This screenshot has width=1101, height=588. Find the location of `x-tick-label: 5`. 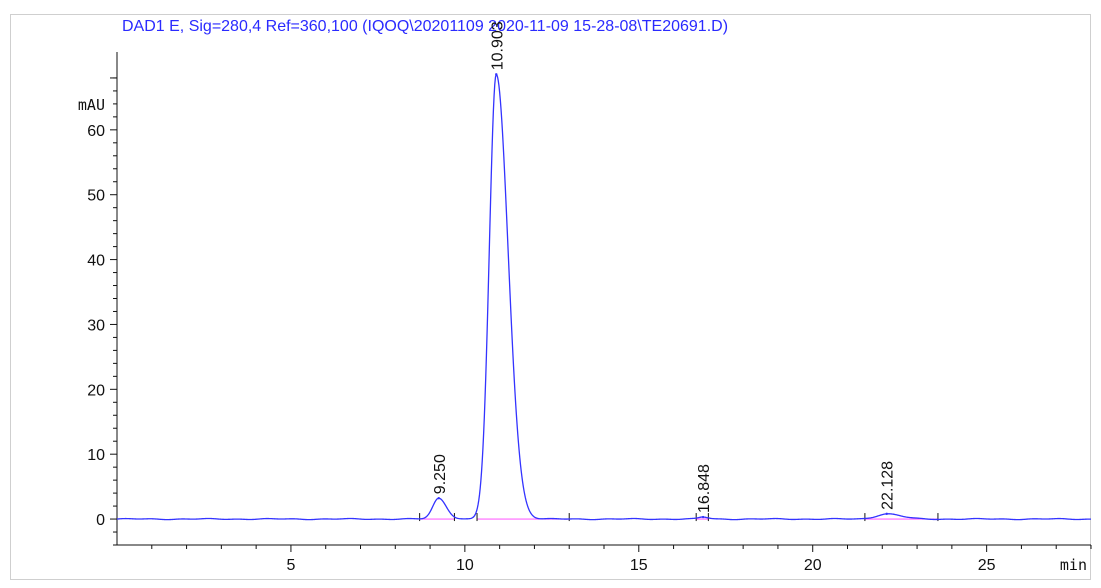

x-tick-label: 5 is located at coordinates (290, 565).